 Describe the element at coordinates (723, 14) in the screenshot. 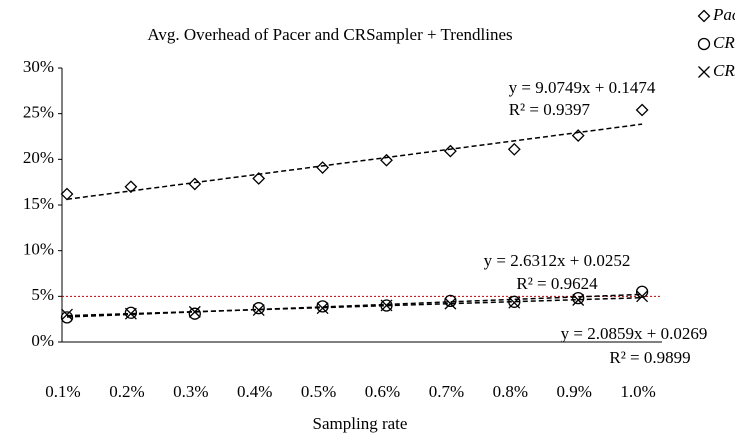

I see `legend-label: Pacer` at that location.